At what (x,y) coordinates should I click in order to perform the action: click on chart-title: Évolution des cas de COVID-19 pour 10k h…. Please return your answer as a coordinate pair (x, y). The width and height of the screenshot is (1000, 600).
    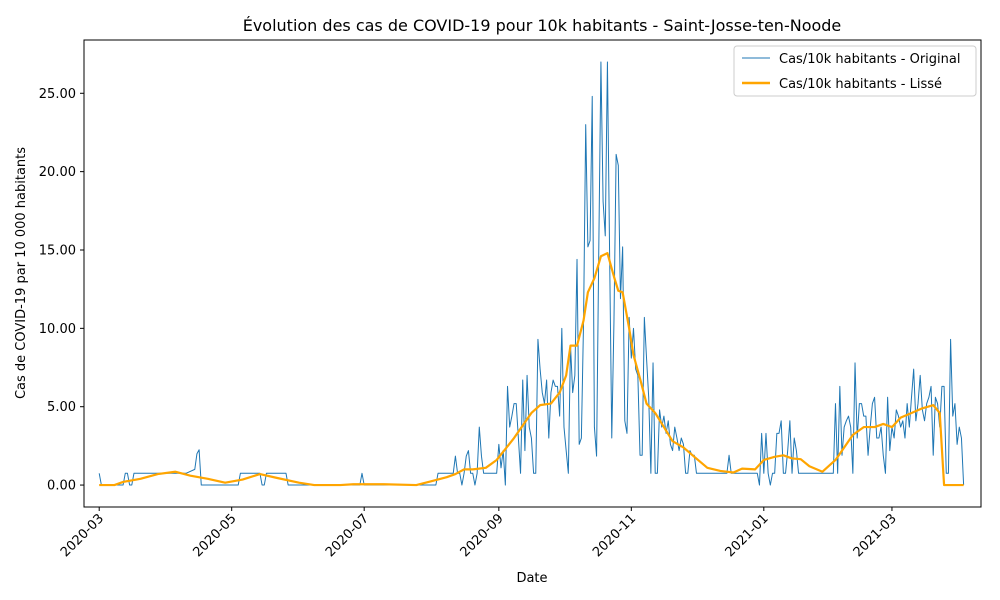
    Looking at the image, I should click on (542, 25).